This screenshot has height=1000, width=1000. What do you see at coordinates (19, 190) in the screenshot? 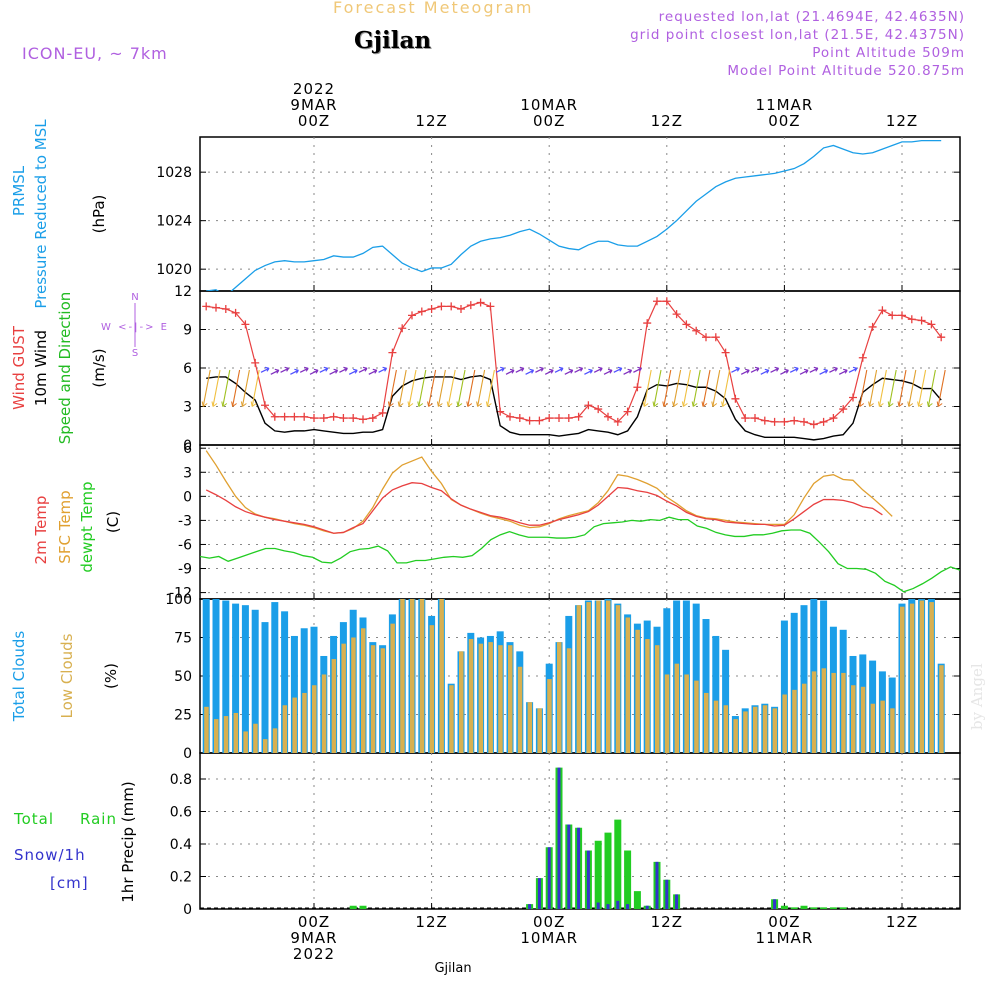
I see `pressure-axis-title: PRMSL` at bounding box center [19, 190].